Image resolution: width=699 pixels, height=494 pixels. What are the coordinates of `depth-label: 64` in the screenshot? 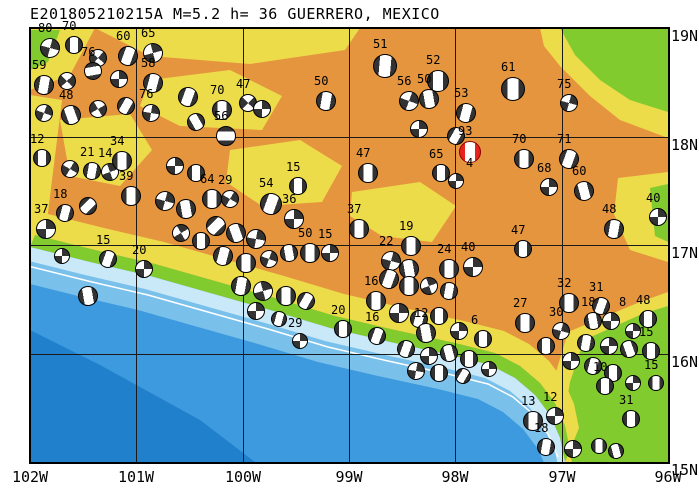 It's located at (207, 179).